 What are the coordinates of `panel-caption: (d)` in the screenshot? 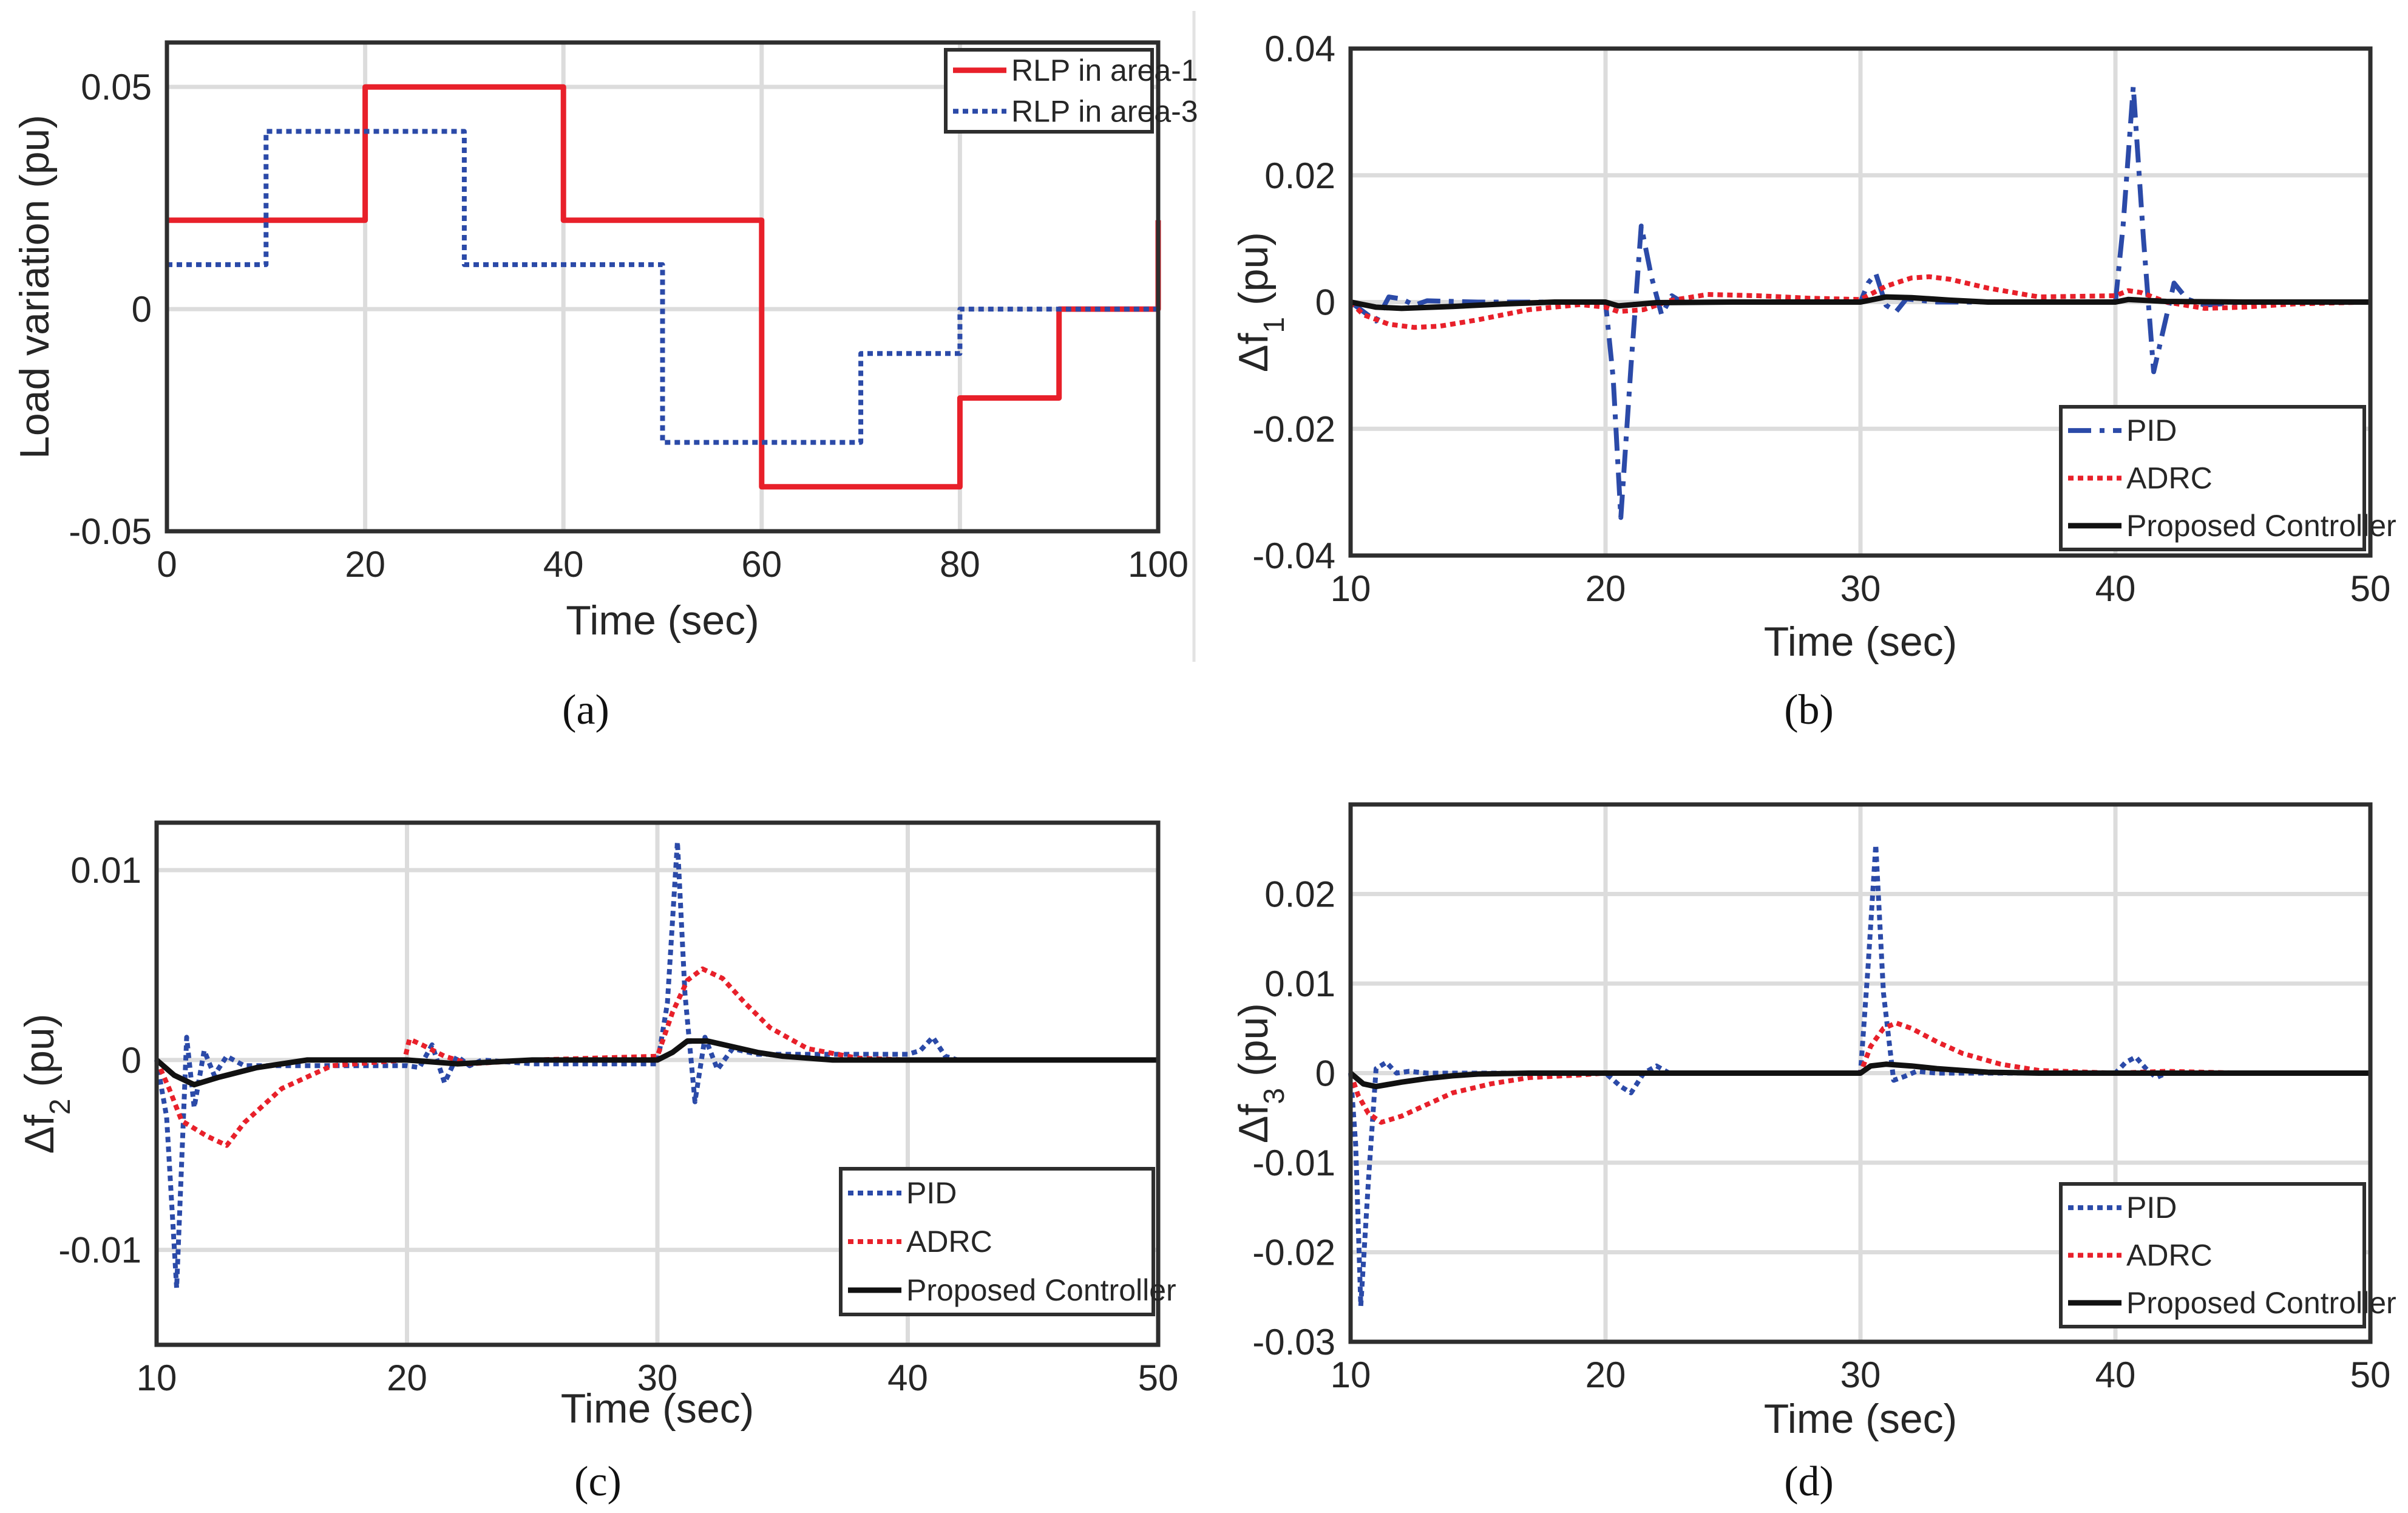 It's located at (1809, 1481).